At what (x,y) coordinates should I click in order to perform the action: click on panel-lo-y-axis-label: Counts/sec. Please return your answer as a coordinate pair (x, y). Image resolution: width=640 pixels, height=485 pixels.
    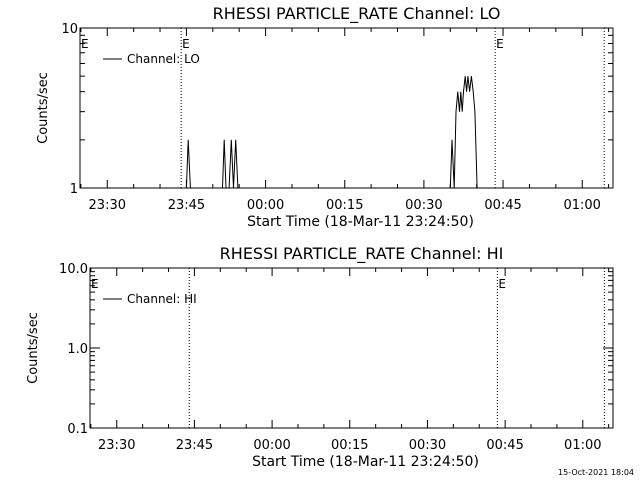
    Looking at the image, I should click on (43, 108).